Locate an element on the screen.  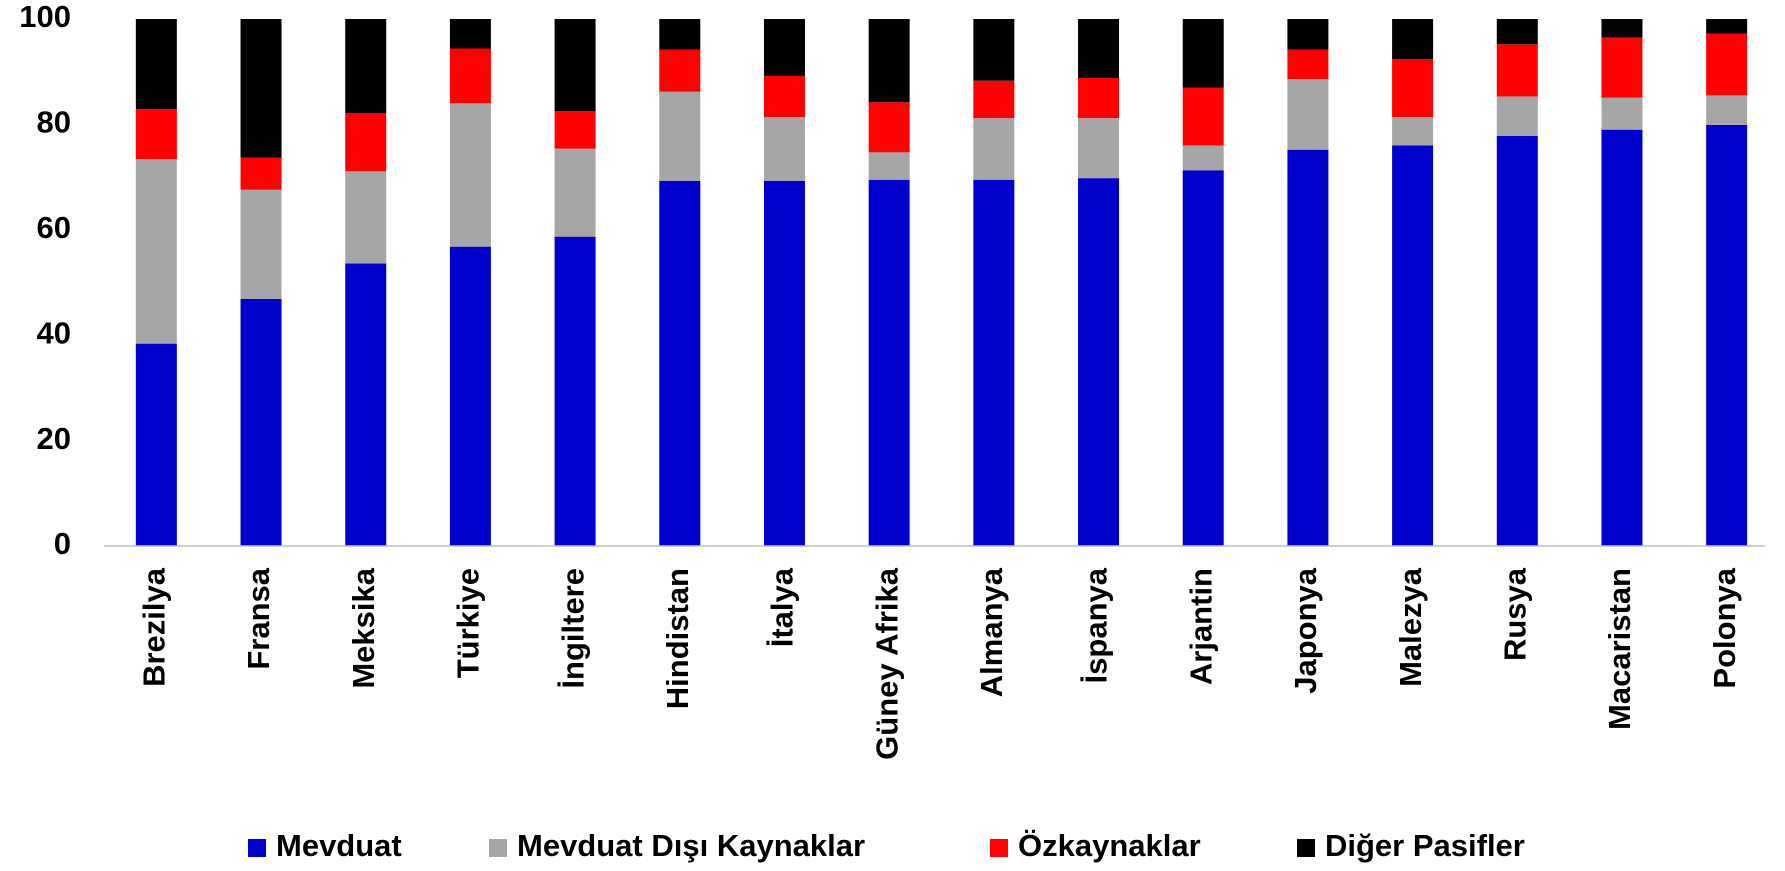
x-tick-label: Brezilya is located at coordinates (154, 627).